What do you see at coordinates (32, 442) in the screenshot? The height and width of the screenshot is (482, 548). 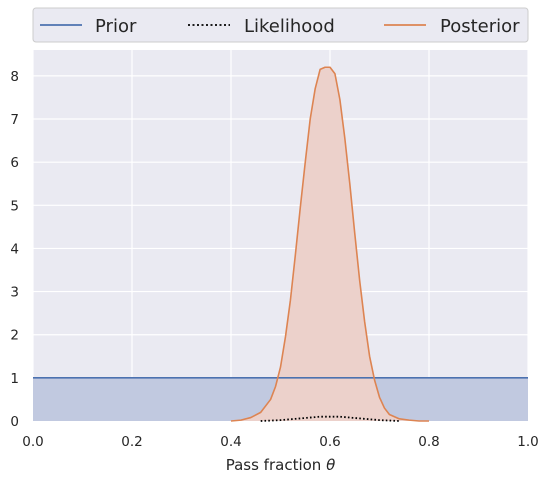 I see `x-tick-label-0: 0.0` at bounding box center [32, 442].